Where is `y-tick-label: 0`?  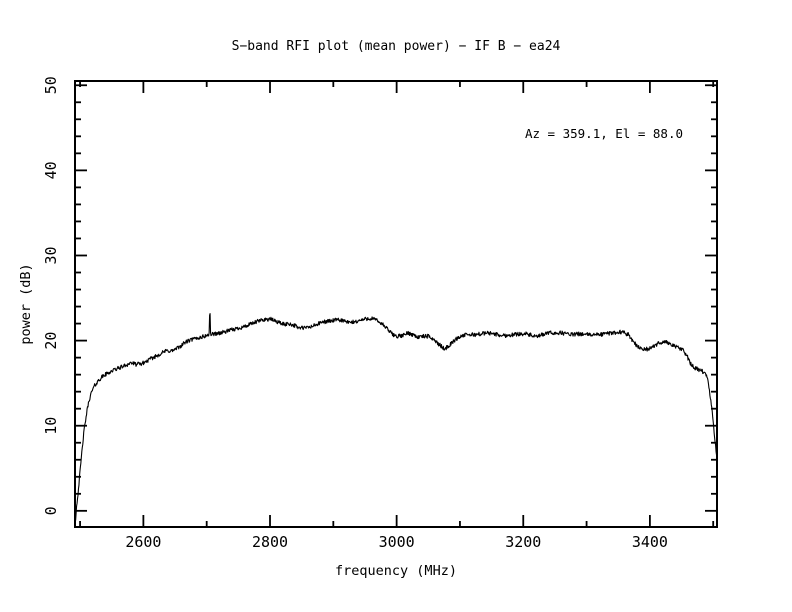
y-tick-label: 0 is located at coordinates (51, 510).